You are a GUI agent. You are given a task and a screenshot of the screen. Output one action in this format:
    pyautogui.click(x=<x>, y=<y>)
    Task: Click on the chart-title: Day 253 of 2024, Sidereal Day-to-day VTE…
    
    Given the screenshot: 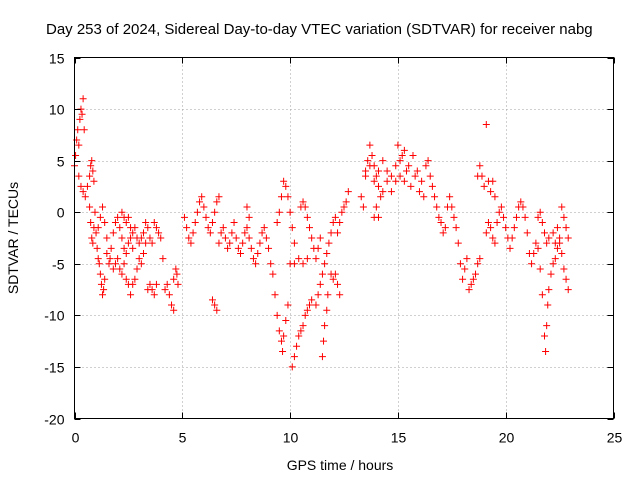 What is the action you would take?
    pyautogui.click(x=319, y=29)
    